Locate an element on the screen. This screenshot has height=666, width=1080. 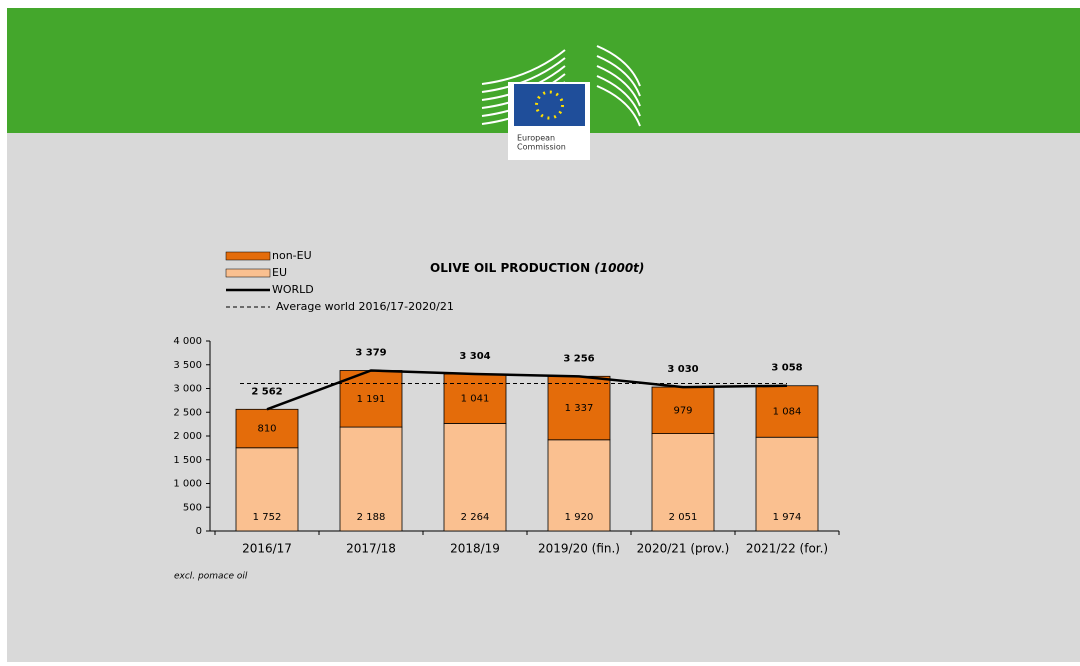
legend-label: WORLD is located at coordinates (293, 289).